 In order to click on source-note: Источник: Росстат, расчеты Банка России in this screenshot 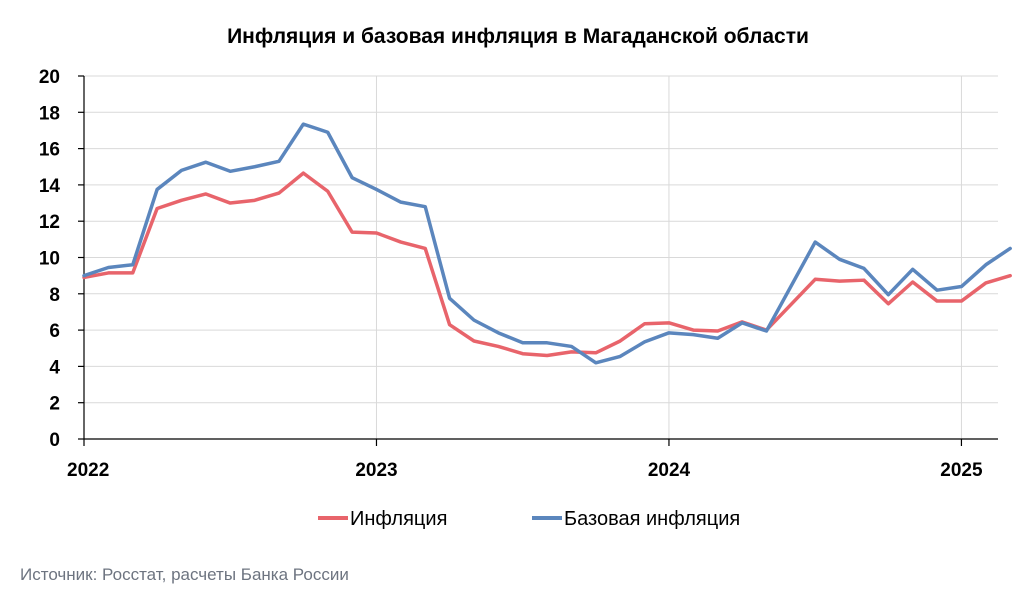, I will do `click(184, 574)`.